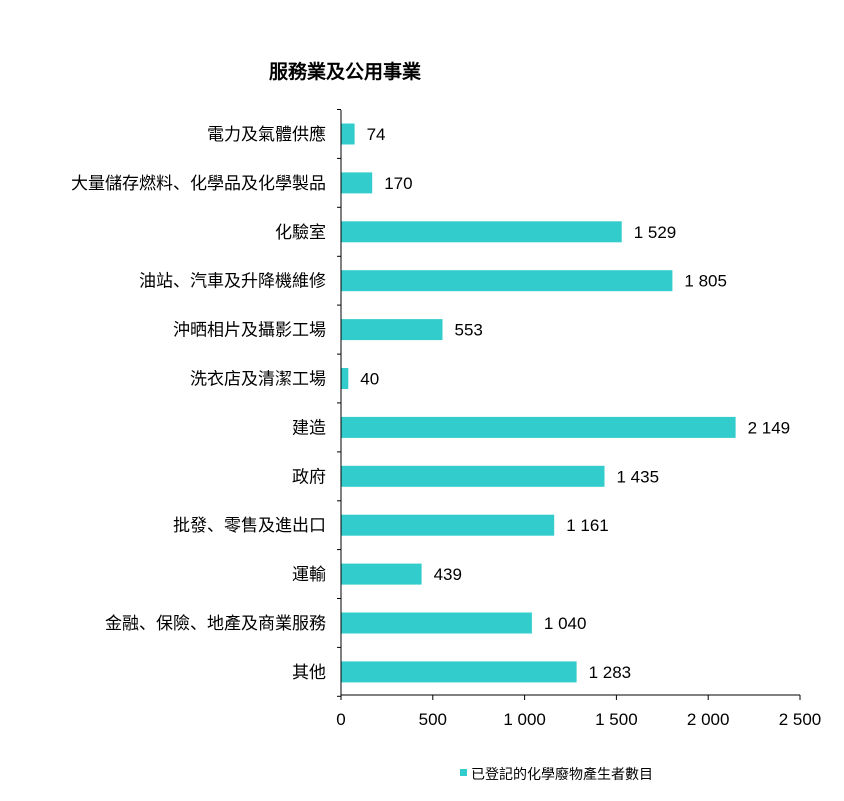  I want to click on x-tick-label: 1 500, so click(616, 719).